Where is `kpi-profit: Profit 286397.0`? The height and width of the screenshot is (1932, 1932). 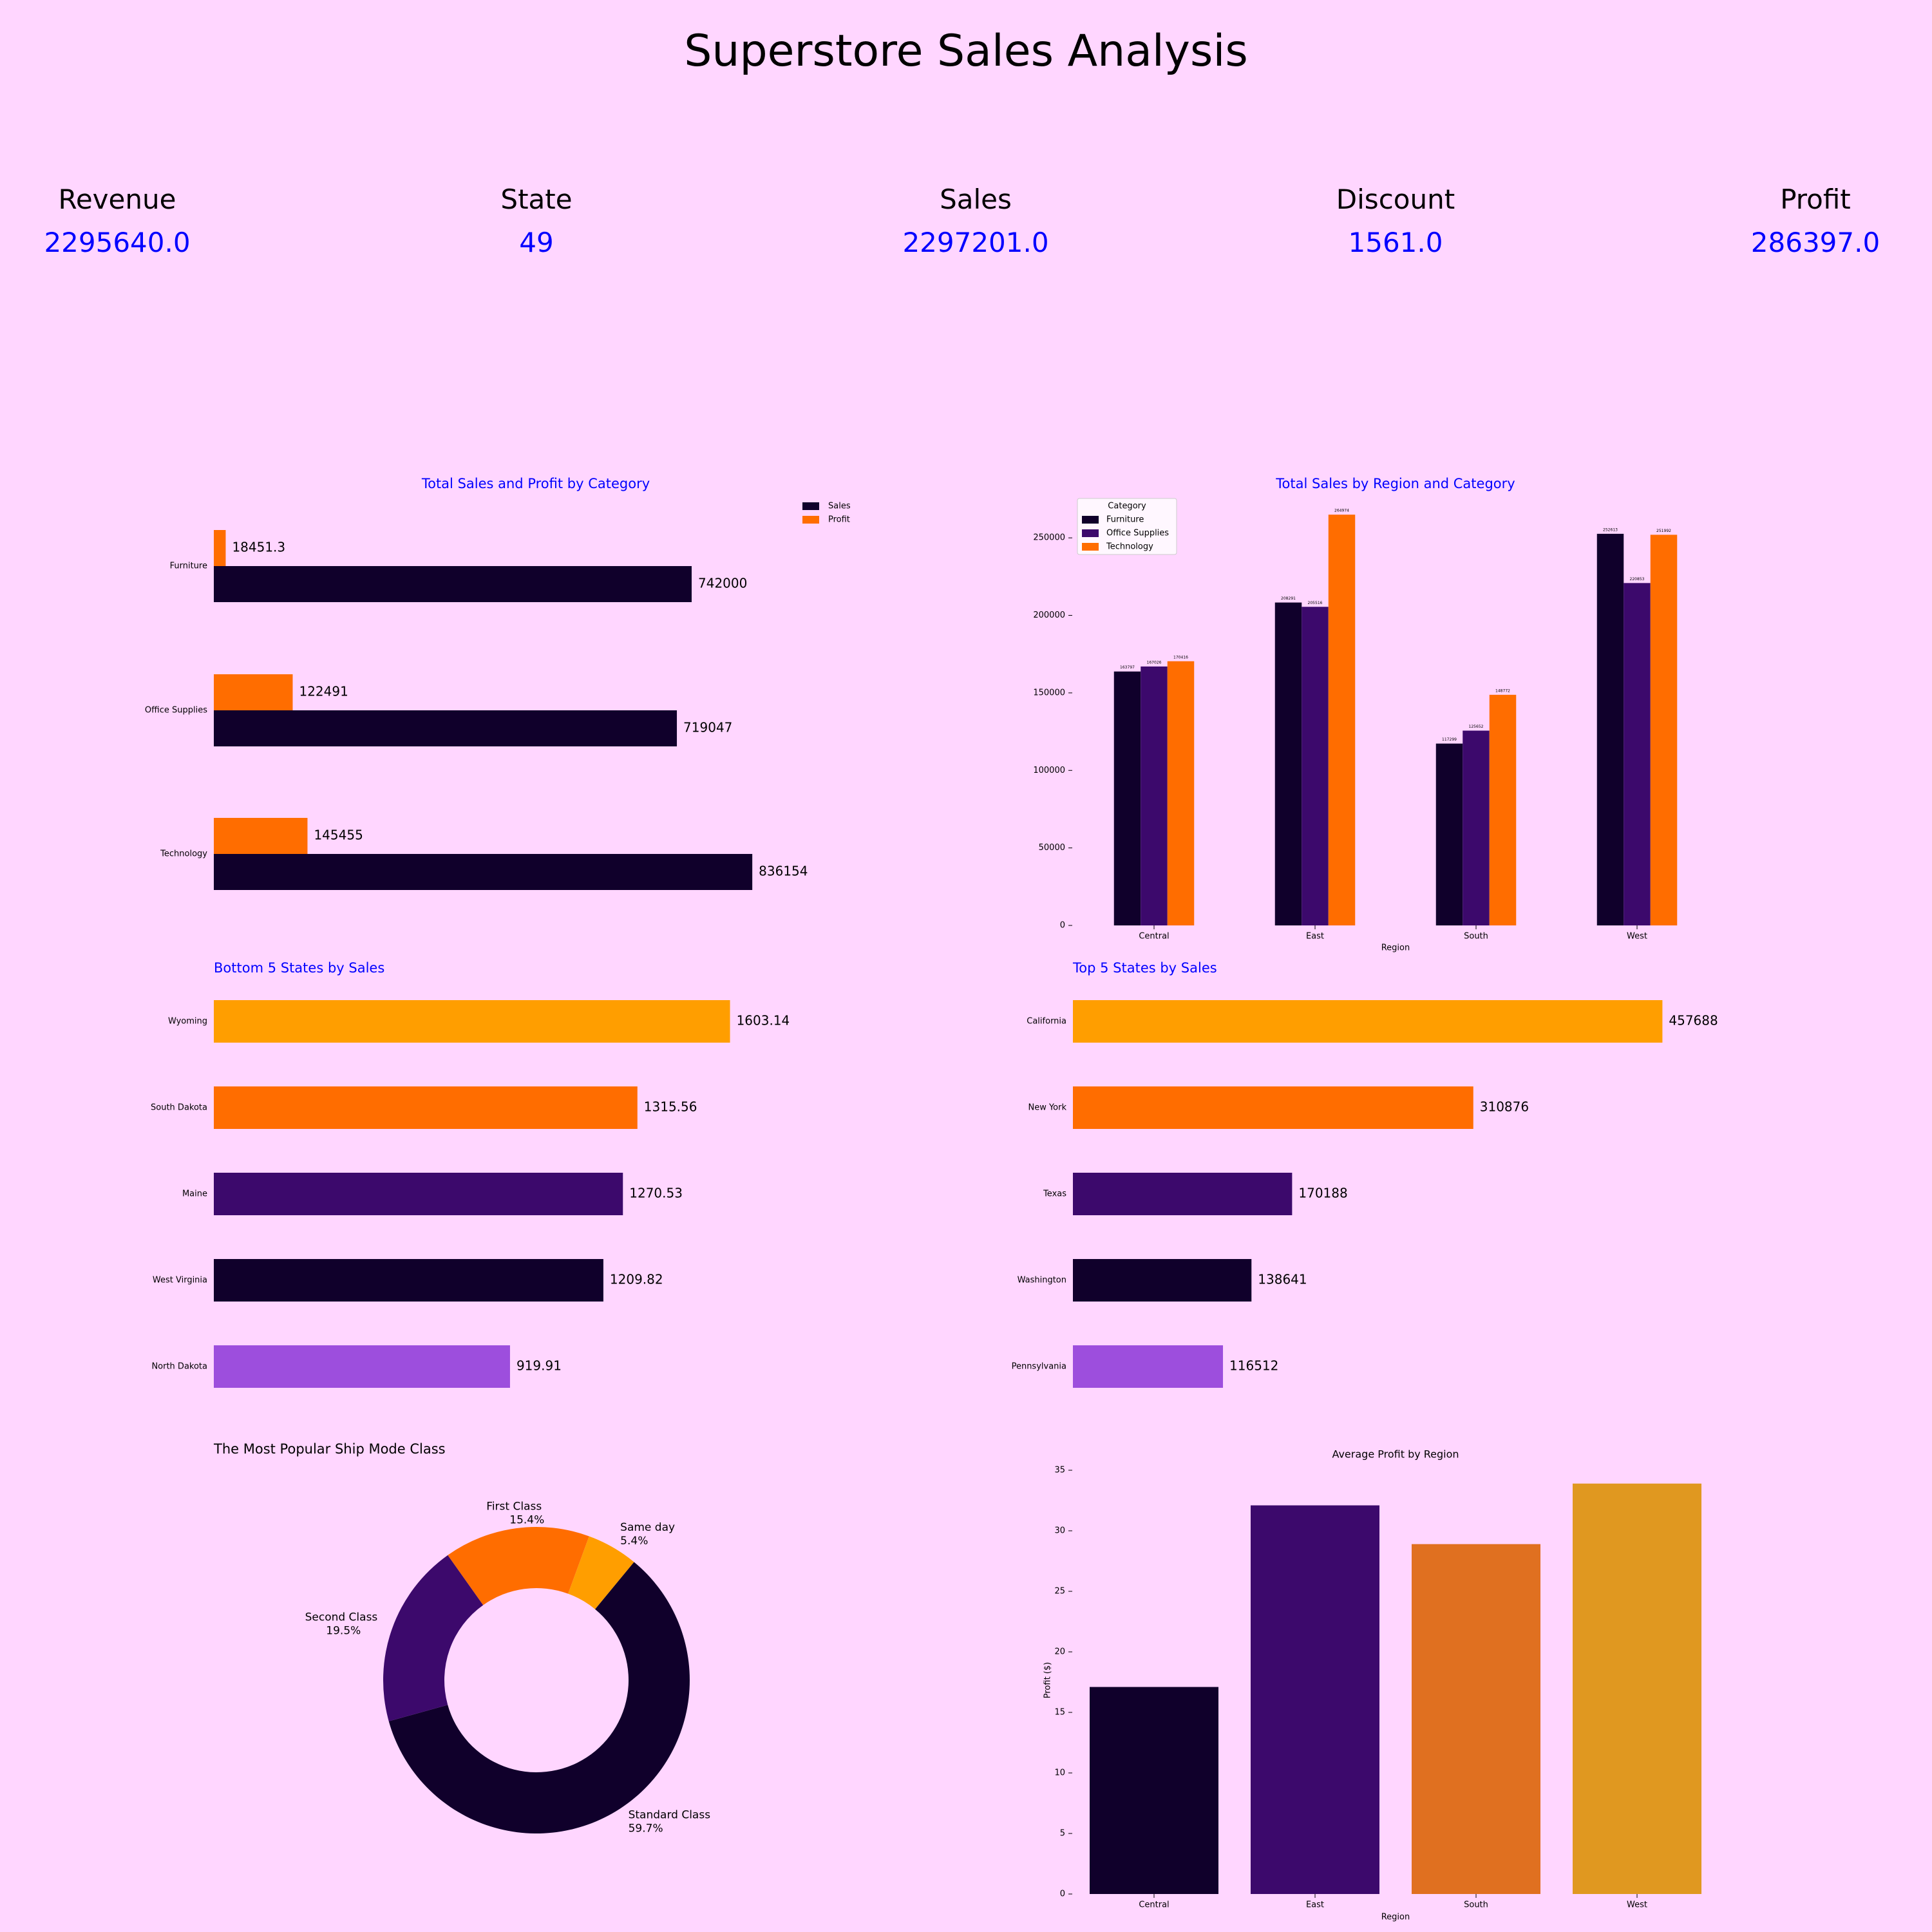 kpi-profit: Profit 286397.0 is located at coordinates (1810, 221).